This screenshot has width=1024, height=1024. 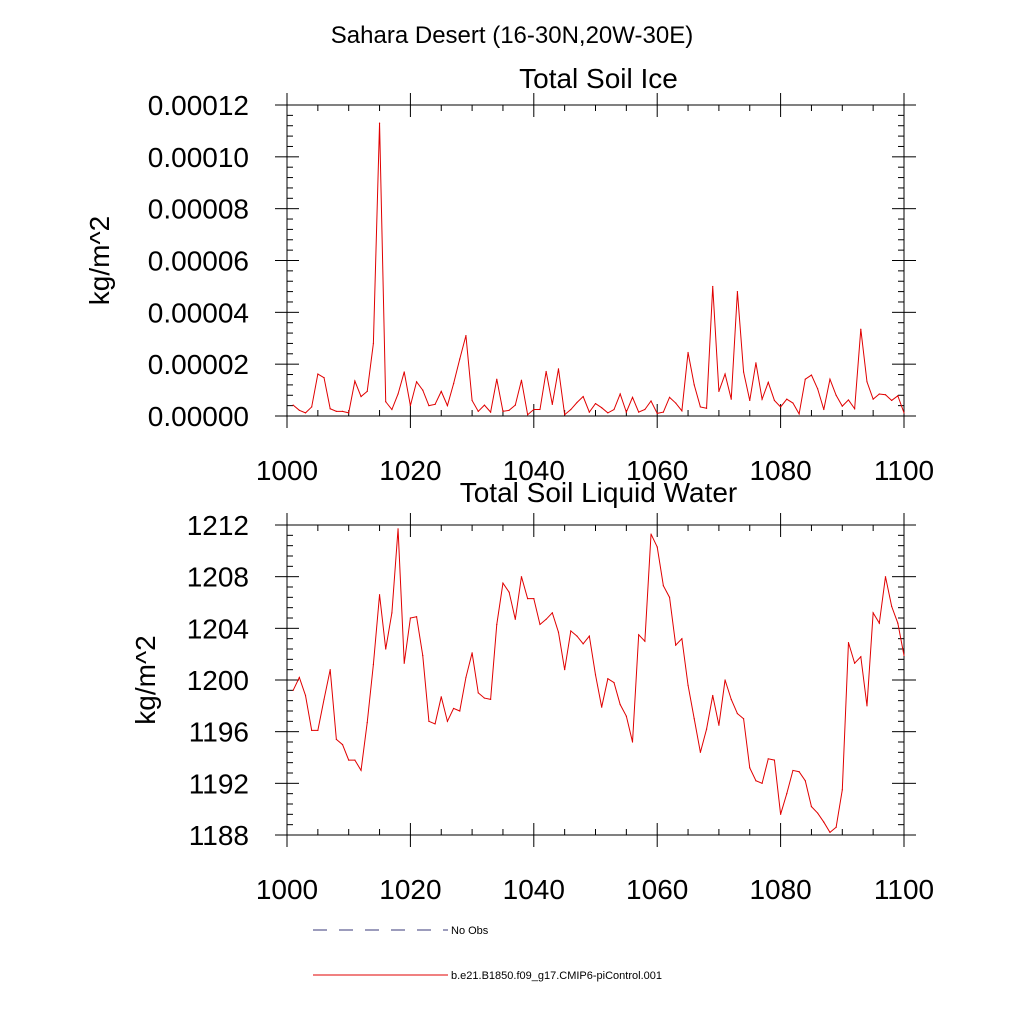 I want to click on x-tick-label: 1040, so click(x=534, y=889).